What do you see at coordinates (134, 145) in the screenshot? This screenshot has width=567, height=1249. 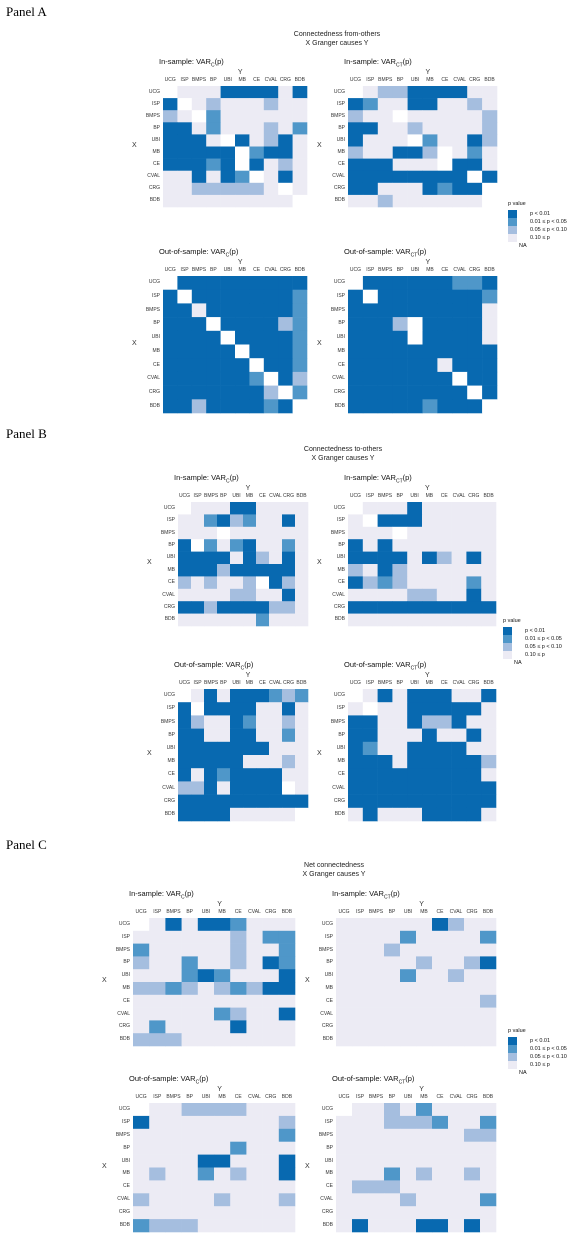 I see `x-axis-label: X` at bounding box center [134, 145].